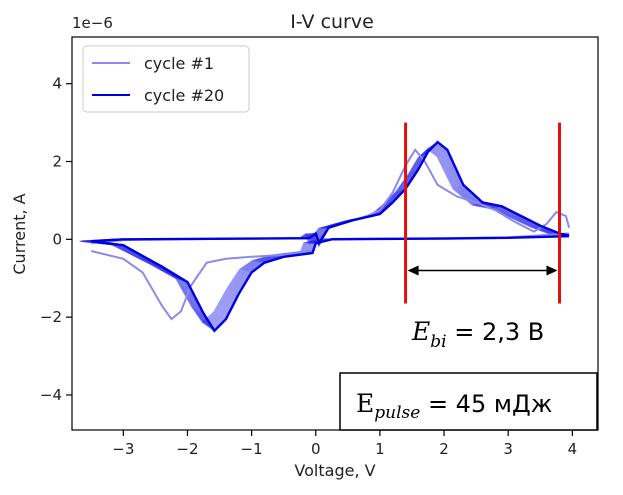 This screenshot has height=495, width=623. Describe the element at coordinates (552, 270) in the screenshot. I see `ebi-arrow-head-right` at that location.